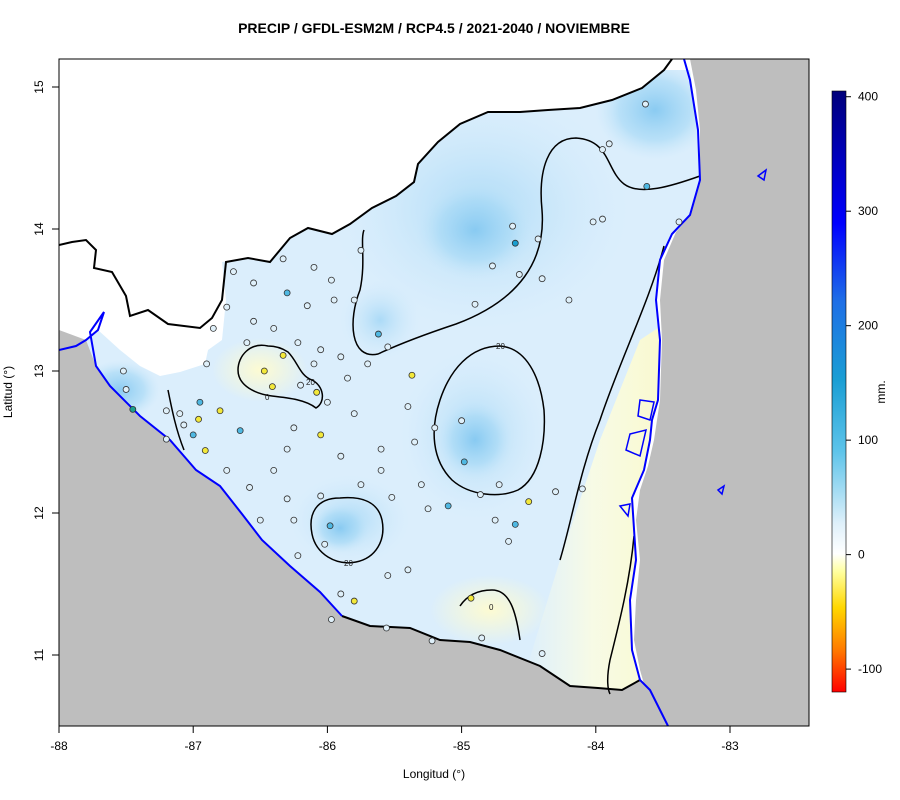 The width and height of the screenshot is (900, 800). I want to click on colorbar: 400 300 200 100 0 -100 mm., so click(859, 391).